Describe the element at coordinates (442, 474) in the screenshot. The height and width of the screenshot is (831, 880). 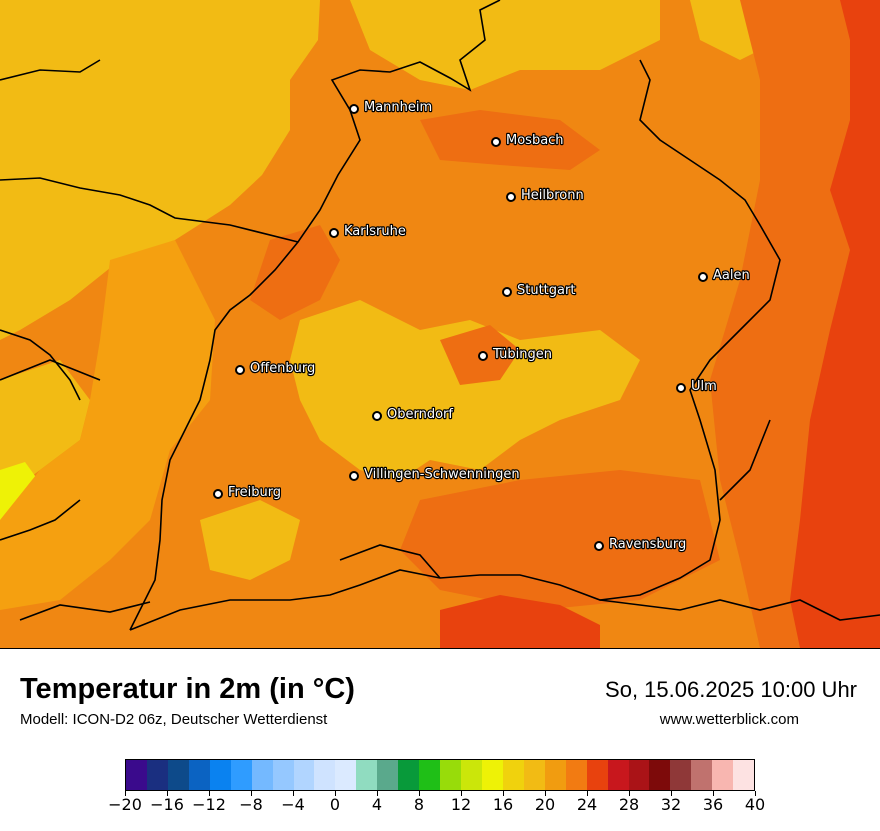
I see `svg-text: Villingen-Schwenningen` at that location.